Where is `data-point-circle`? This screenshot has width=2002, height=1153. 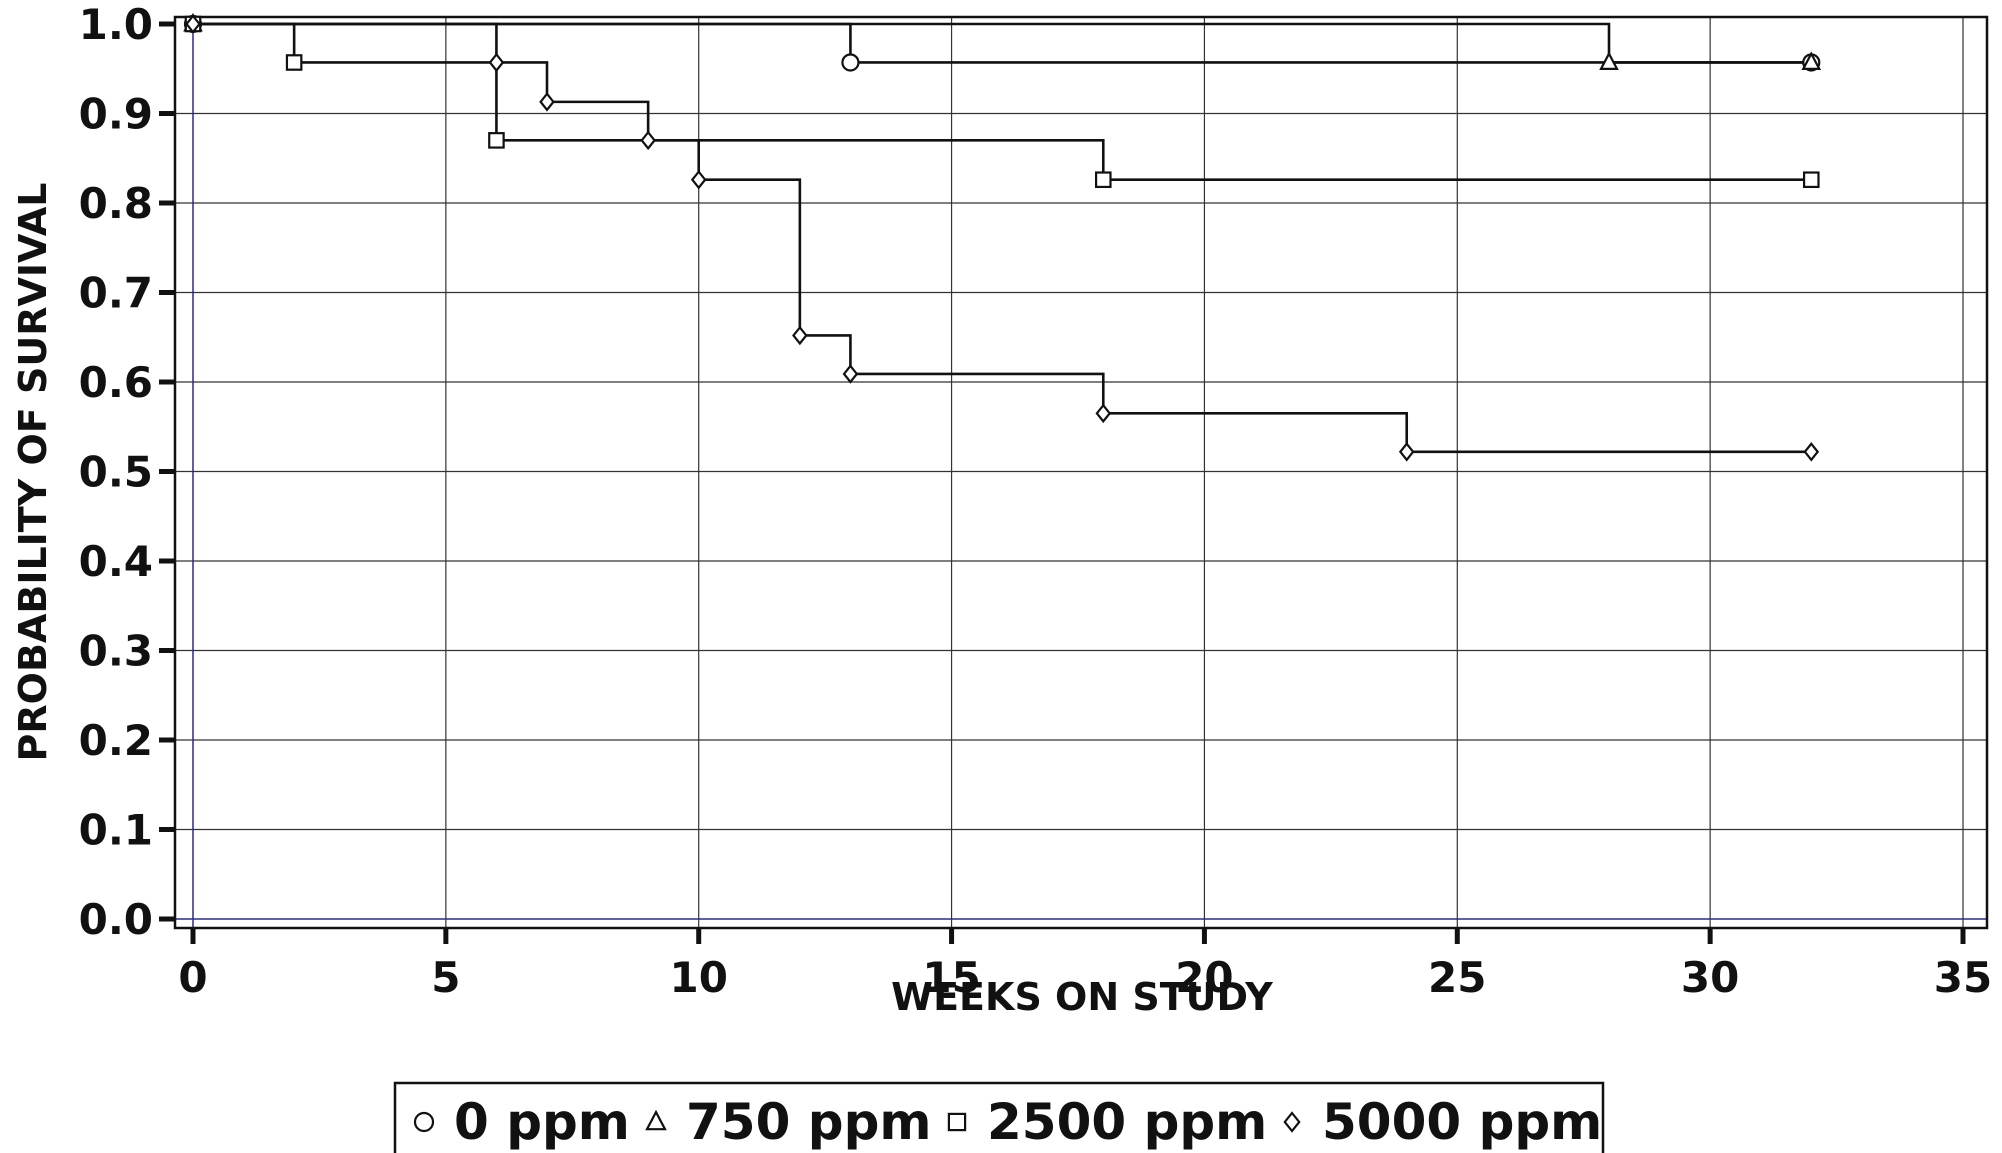 data-point-circle is located at coordinates (850, 62).